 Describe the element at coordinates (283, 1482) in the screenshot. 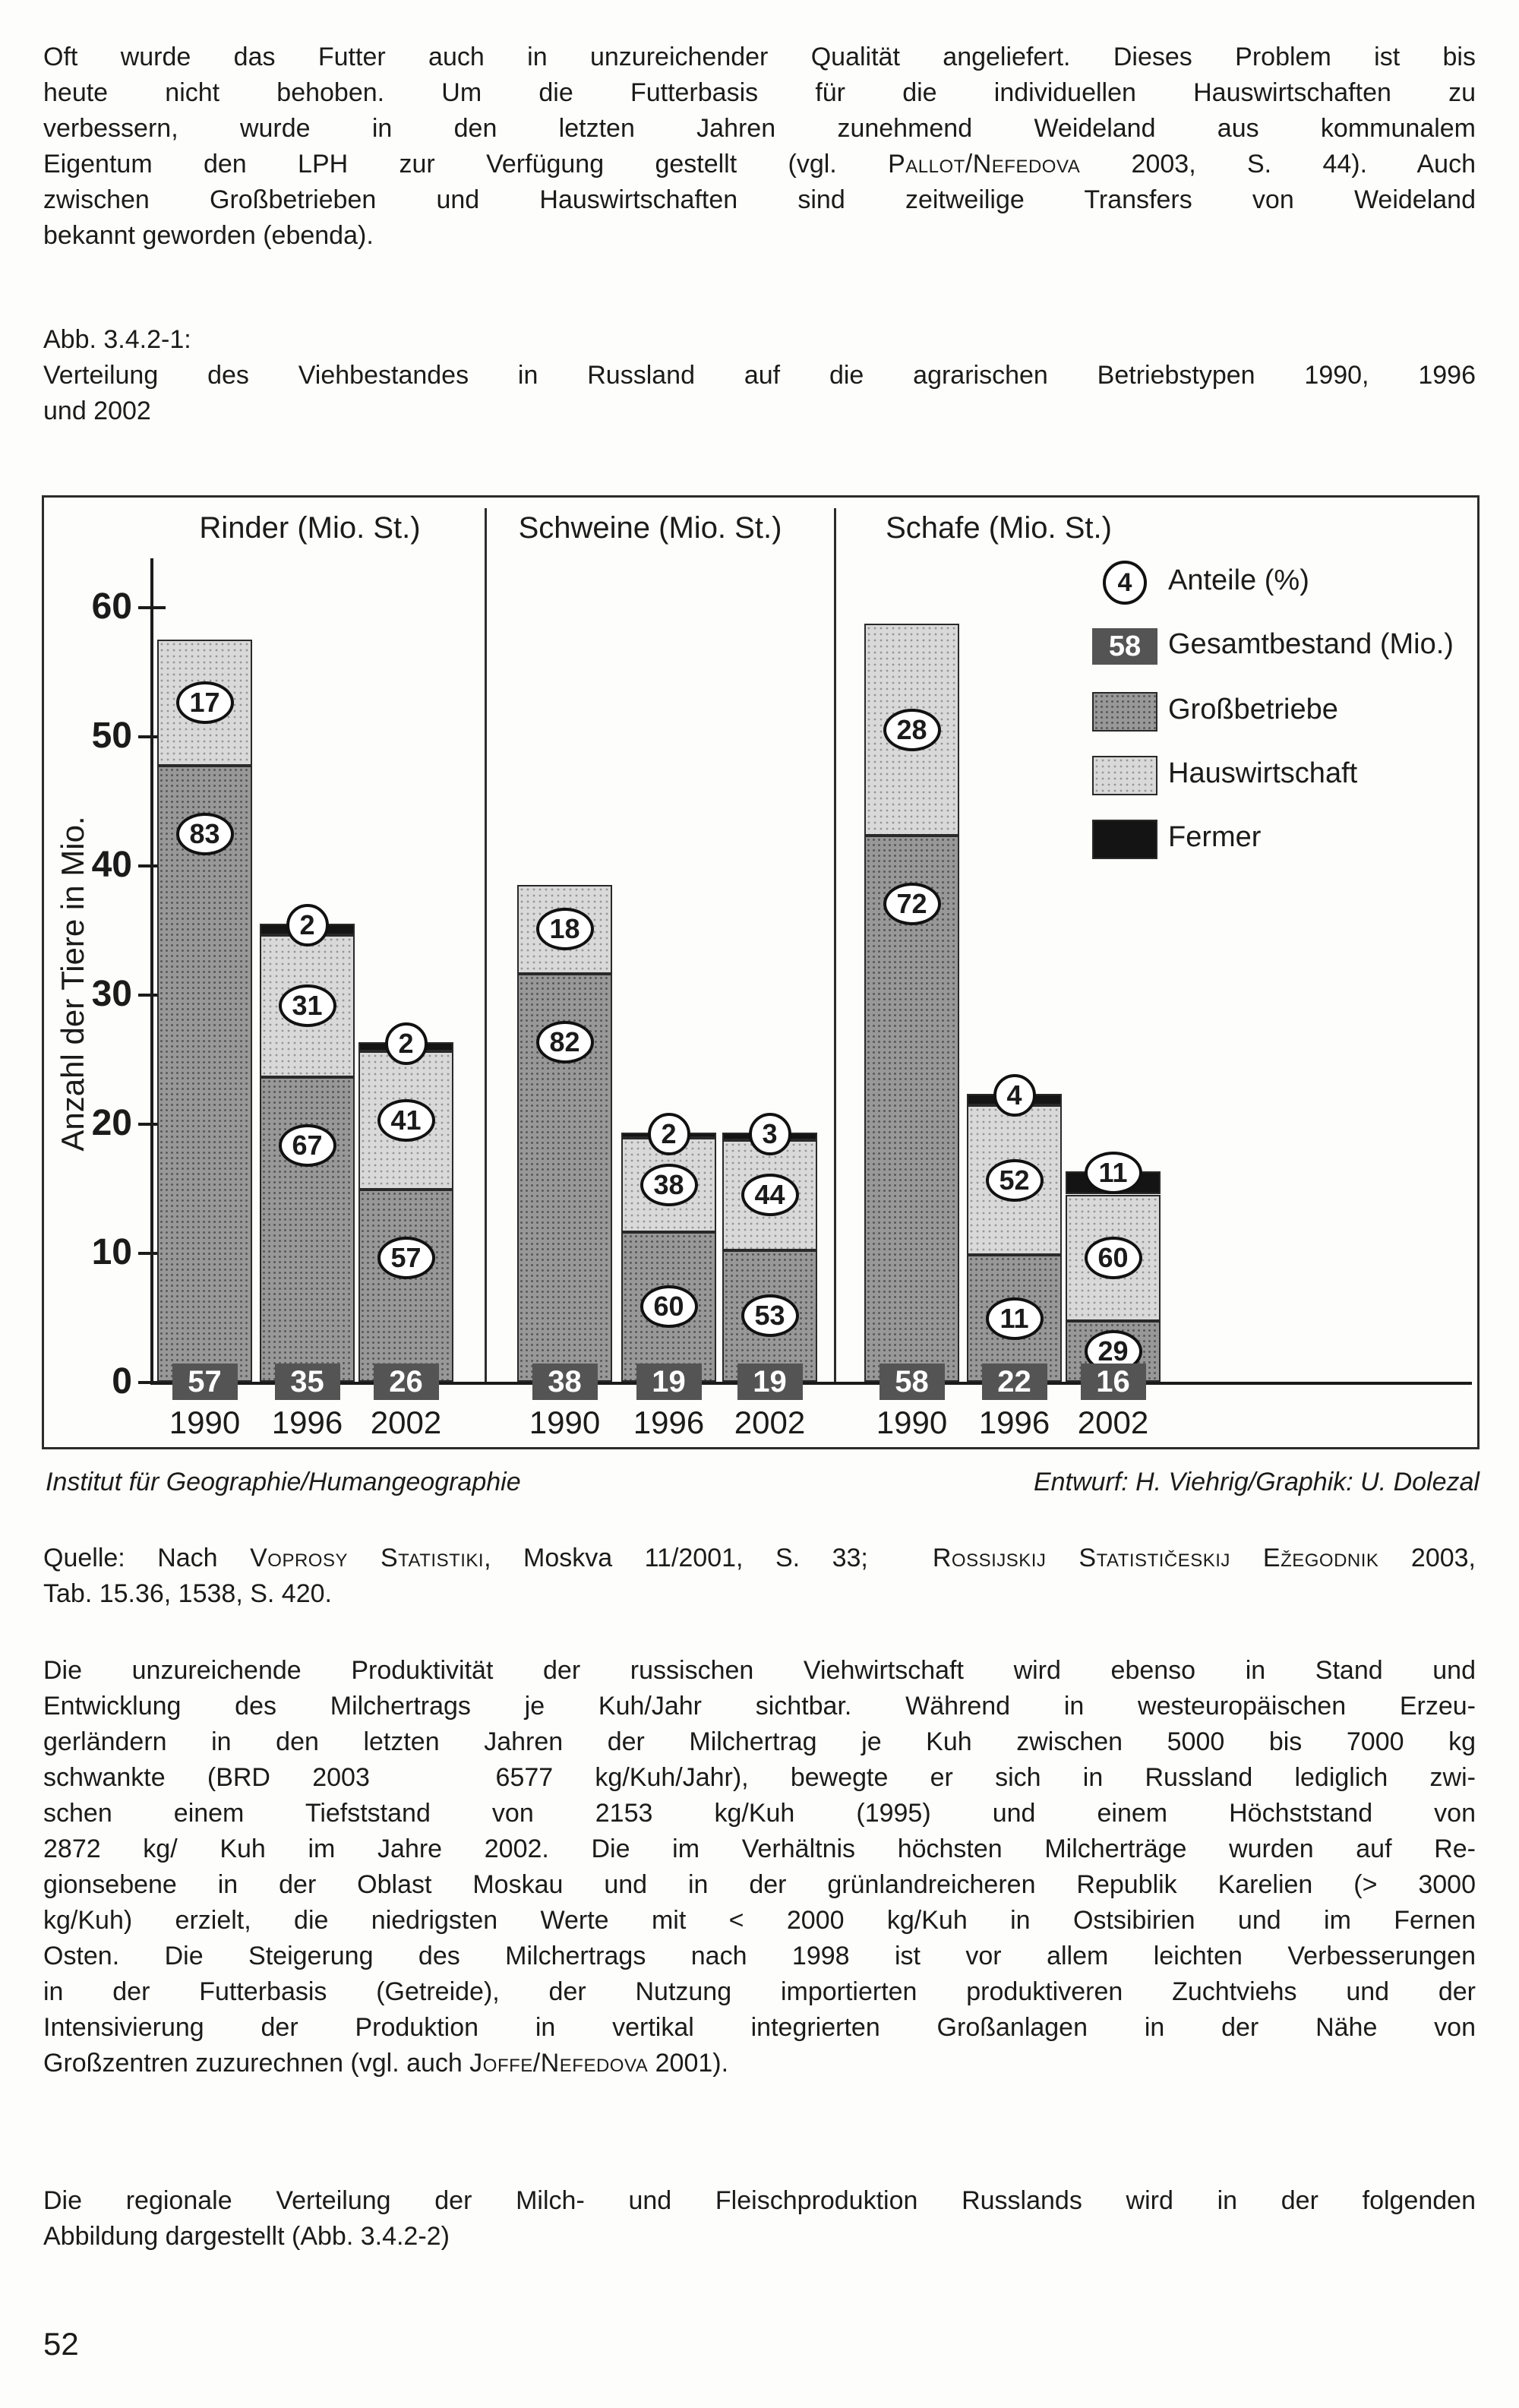

I see `institute-note: Institut für Geographie/Humangeographie` at that location.